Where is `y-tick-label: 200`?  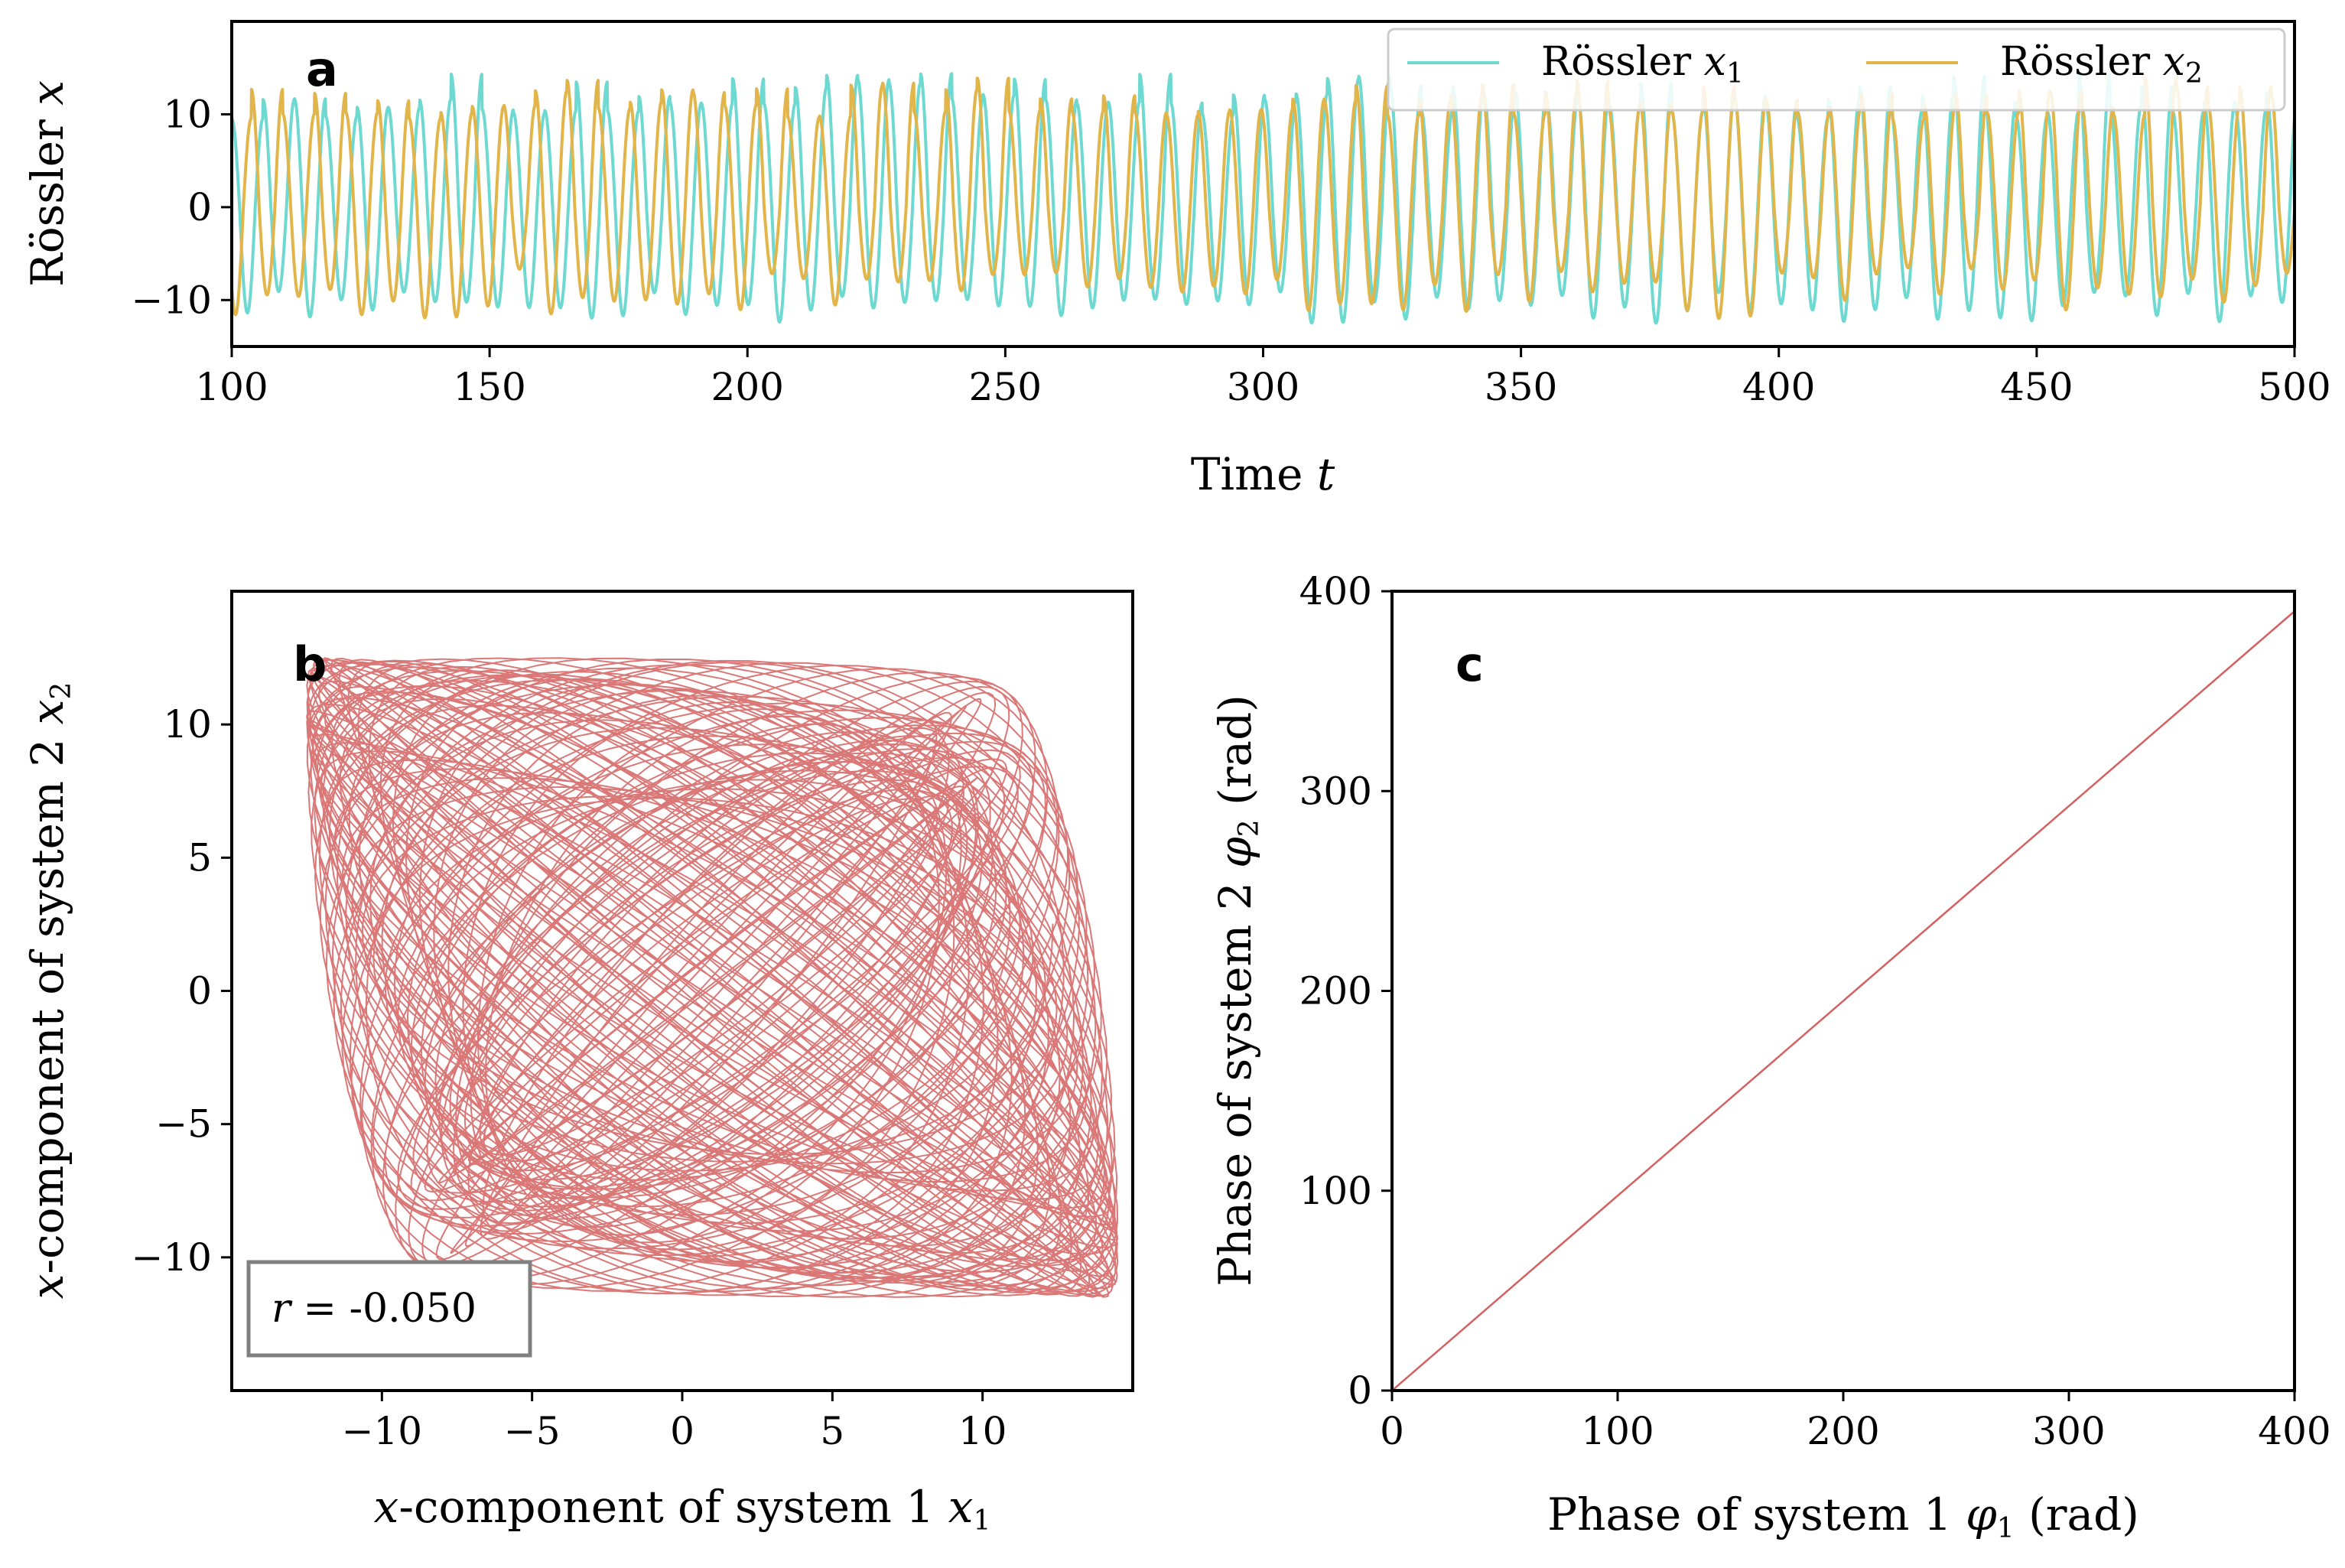
y-tick-label: 200 is located at coordinates (1335, 991).